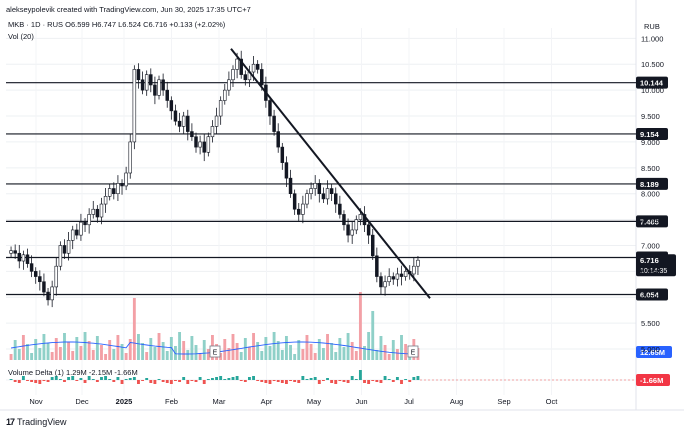  I want to click on level-price-label: 6.054, so click(650, 294).